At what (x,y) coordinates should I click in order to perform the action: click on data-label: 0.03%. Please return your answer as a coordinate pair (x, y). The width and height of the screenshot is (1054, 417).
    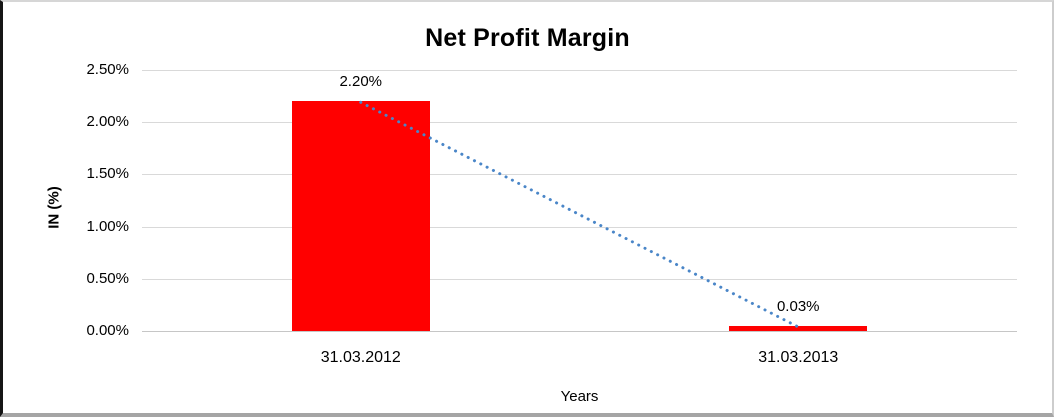
    Looking at the image, I should click on (798, 306).